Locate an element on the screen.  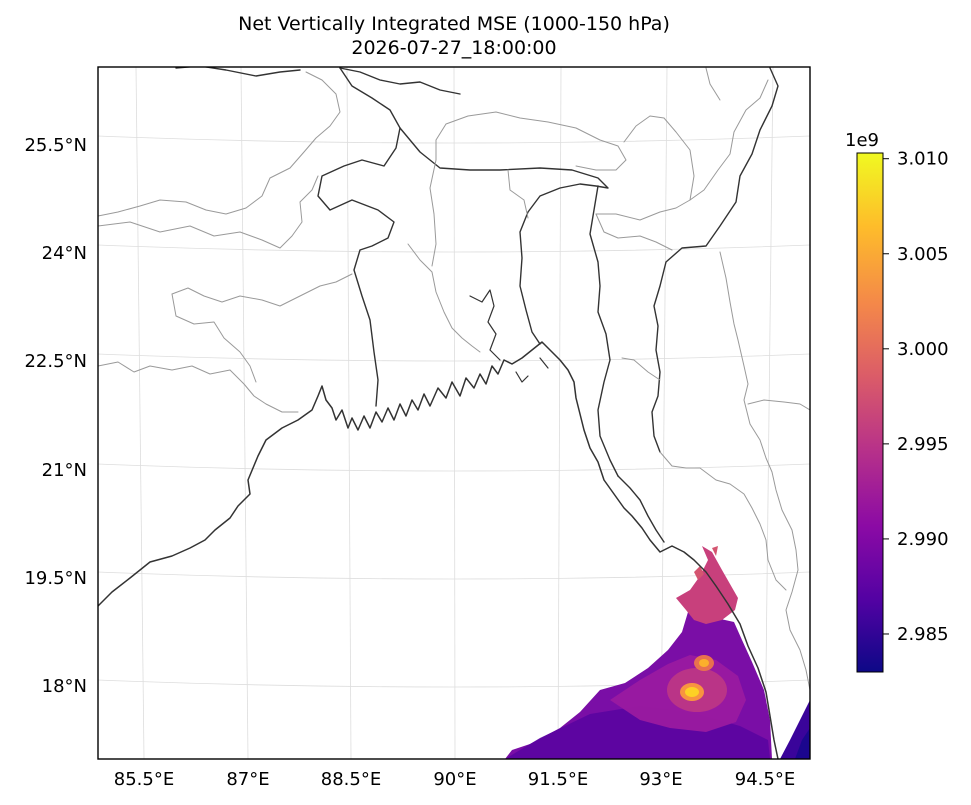
colorbar-ticks: 2.985 2.990 2.995 3.000 3.005 3.010 is located at coordinates (916, 397).